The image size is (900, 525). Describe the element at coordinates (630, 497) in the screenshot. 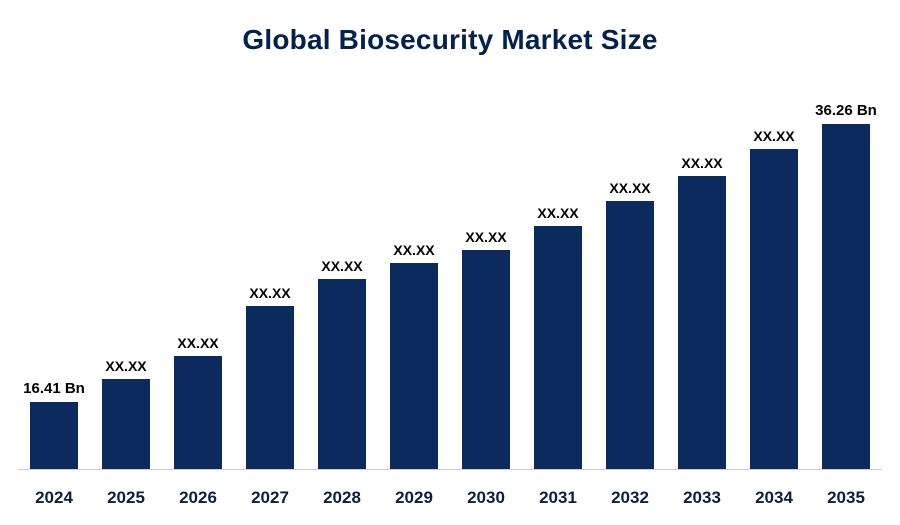

I see `x-axis-tick-label: 2032` at that location.